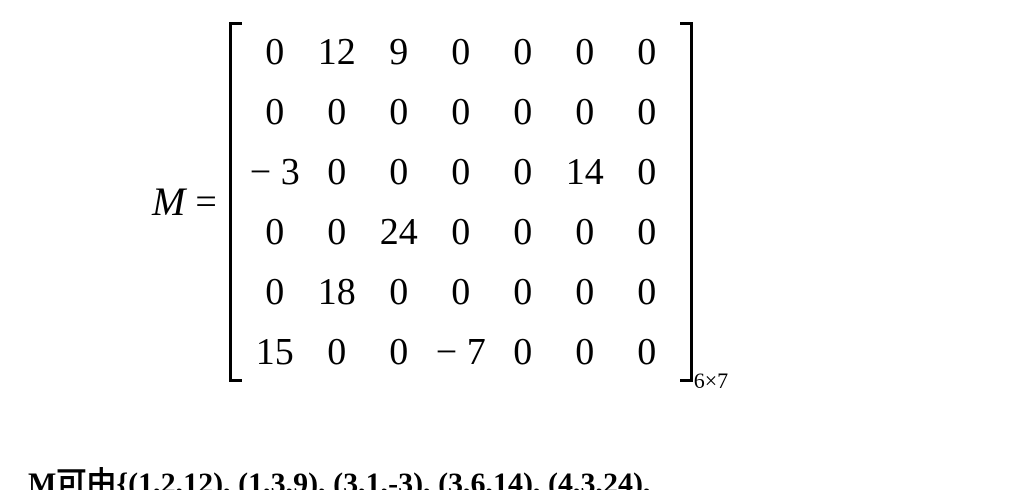 The image size is (1024, 490). Describe the element at coordinates (460, 352) in the screenshot. I see `matrix-cell: − 7` at that location.